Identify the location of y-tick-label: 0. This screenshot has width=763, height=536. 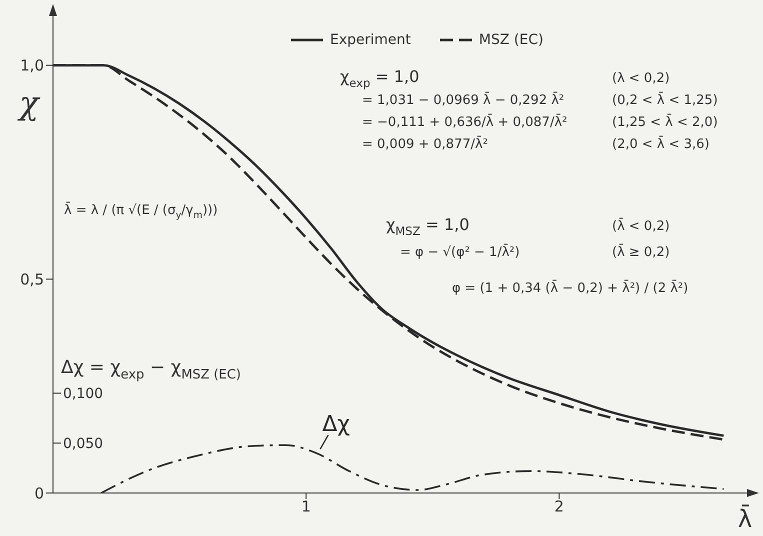
(39, 493).